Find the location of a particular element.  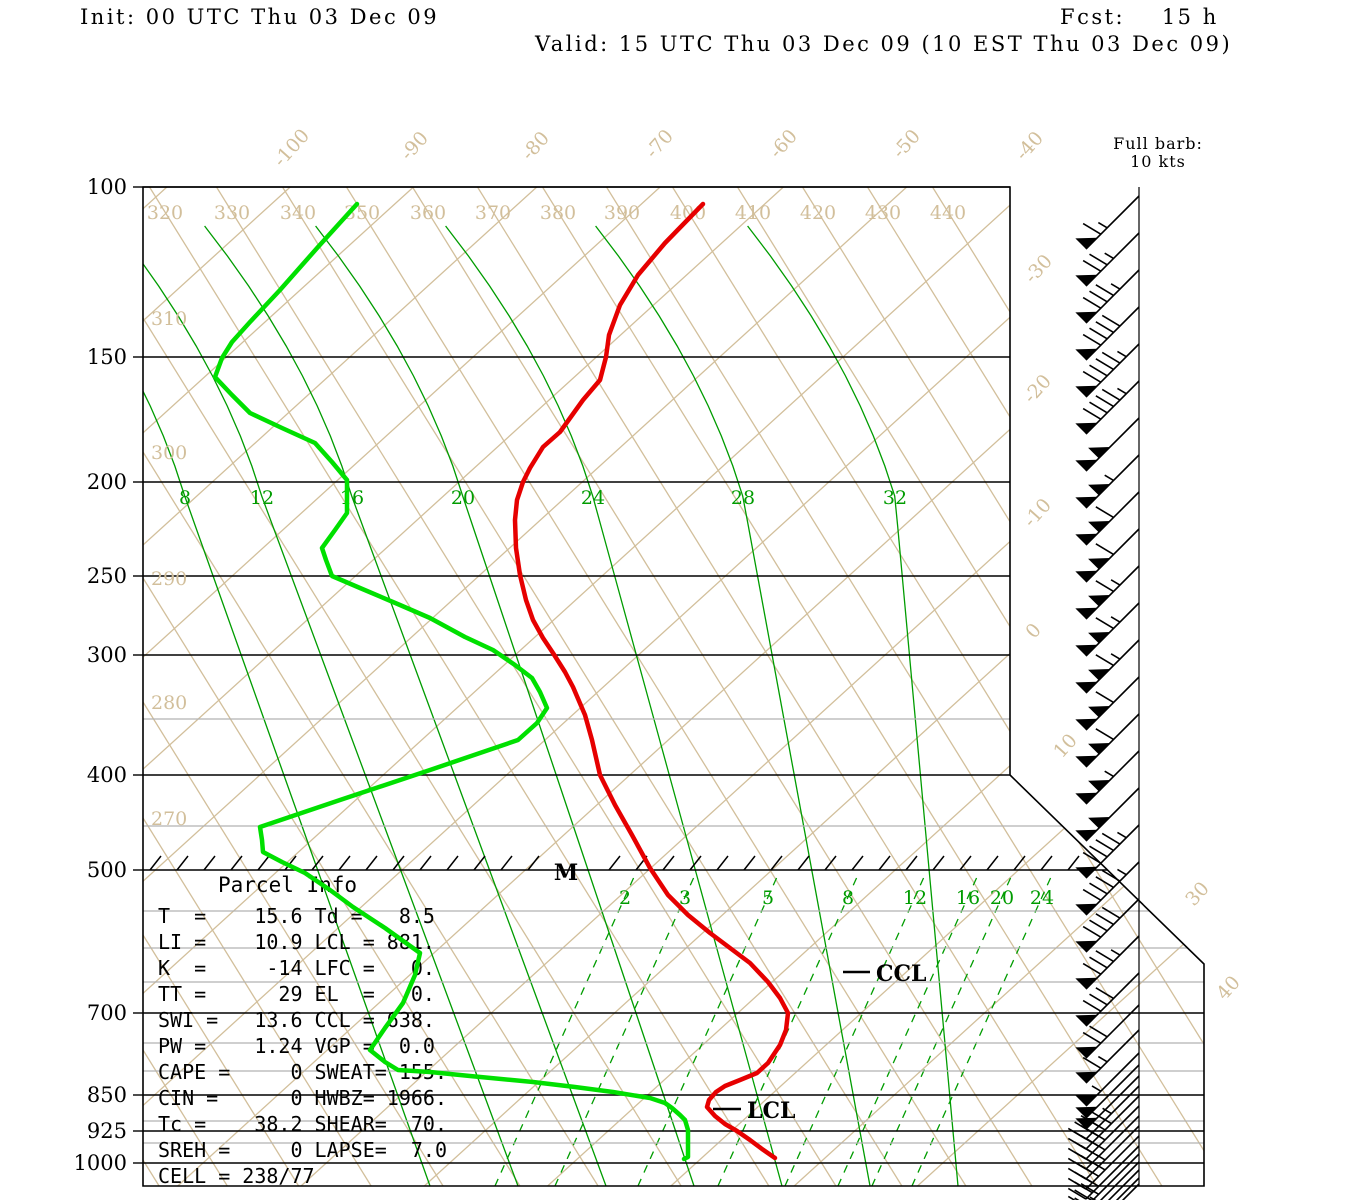

moist-adiabat-labels: 8 12 16 20 24 28 32 is located at coordinates (543, 498).